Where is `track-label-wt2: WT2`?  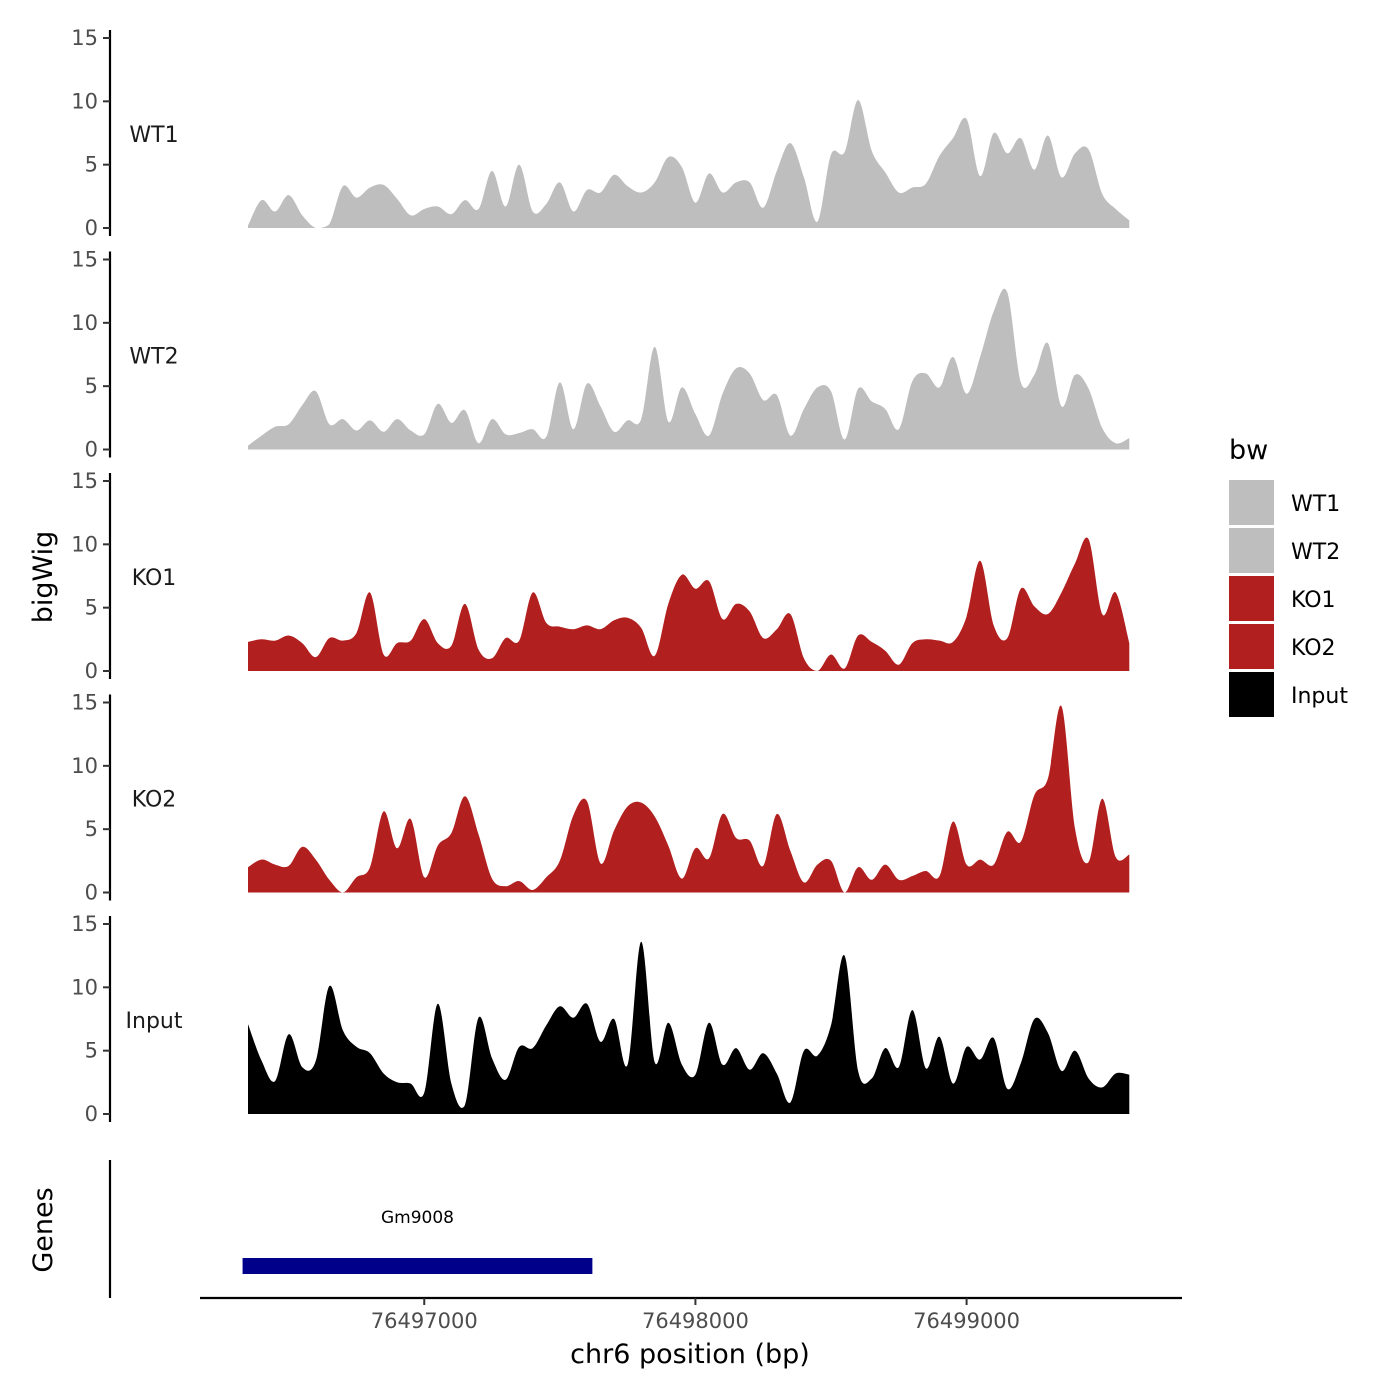 track-label-wt2: WT2 is located at coordinates (153, 357).